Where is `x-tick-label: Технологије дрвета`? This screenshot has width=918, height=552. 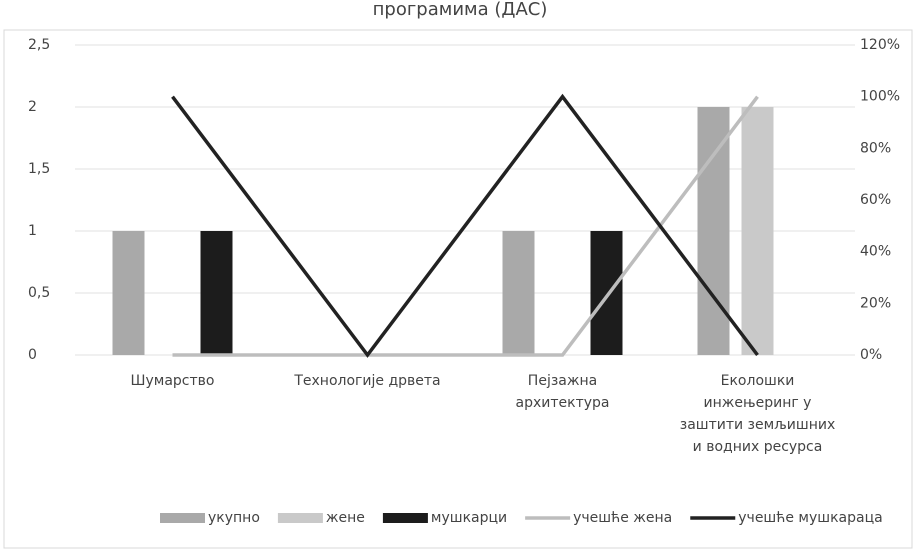
x-tick-label: Технологије дрвета is located at coordinates (366, 381).